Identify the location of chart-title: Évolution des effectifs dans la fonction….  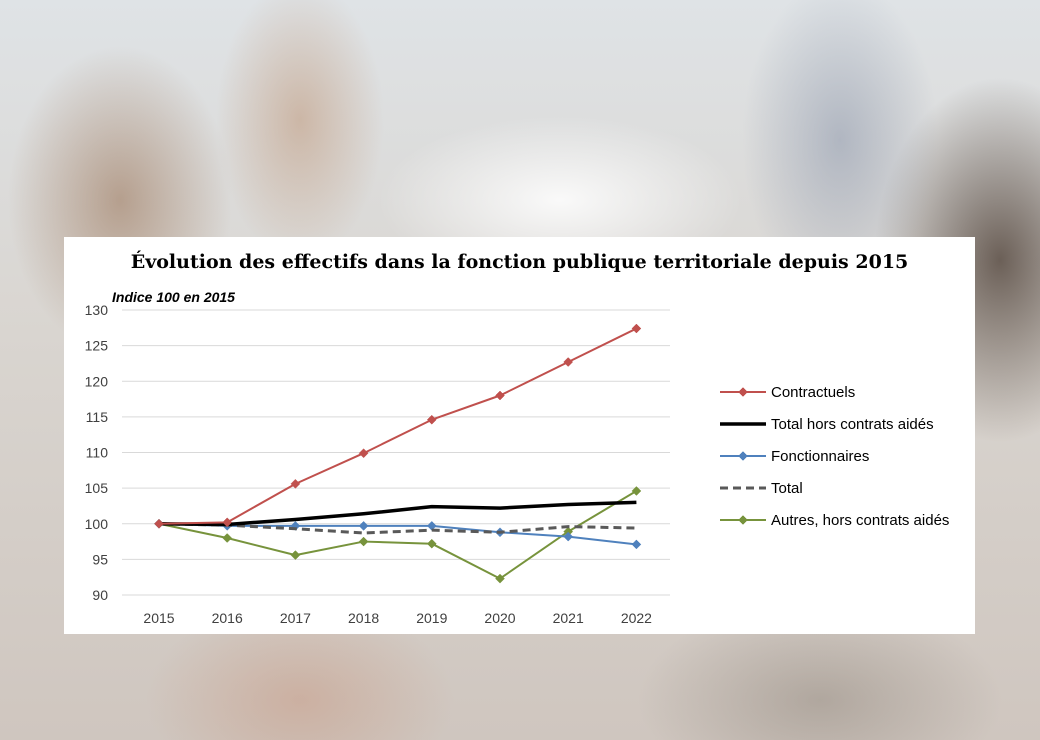
(519, 262).